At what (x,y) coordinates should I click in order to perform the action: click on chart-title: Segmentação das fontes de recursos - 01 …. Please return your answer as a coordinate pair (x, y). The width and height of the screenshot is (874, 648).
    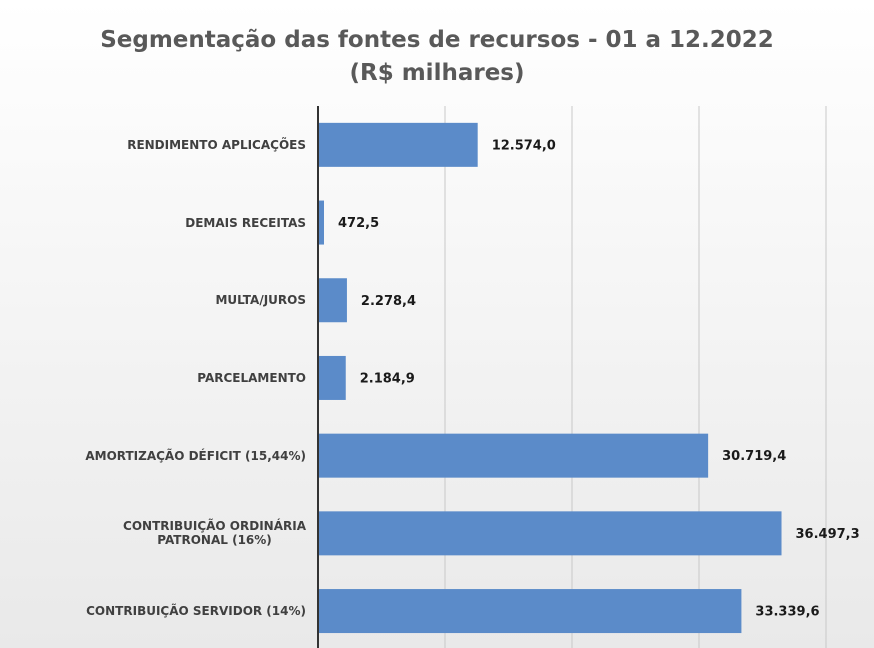
    Looking at the image, I should click on (437, 40).